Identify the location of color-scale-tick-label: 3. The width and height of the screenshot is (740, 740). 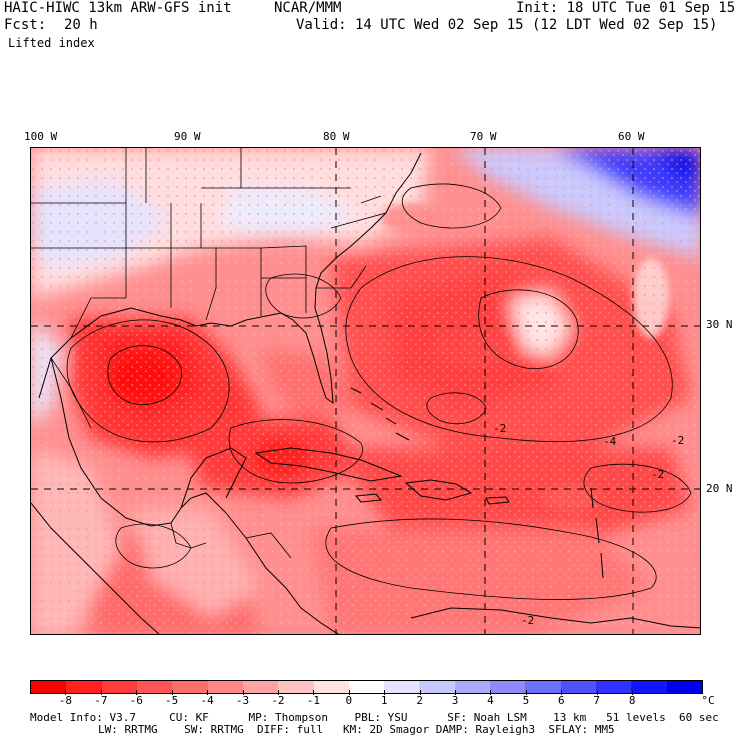
(455, 700).